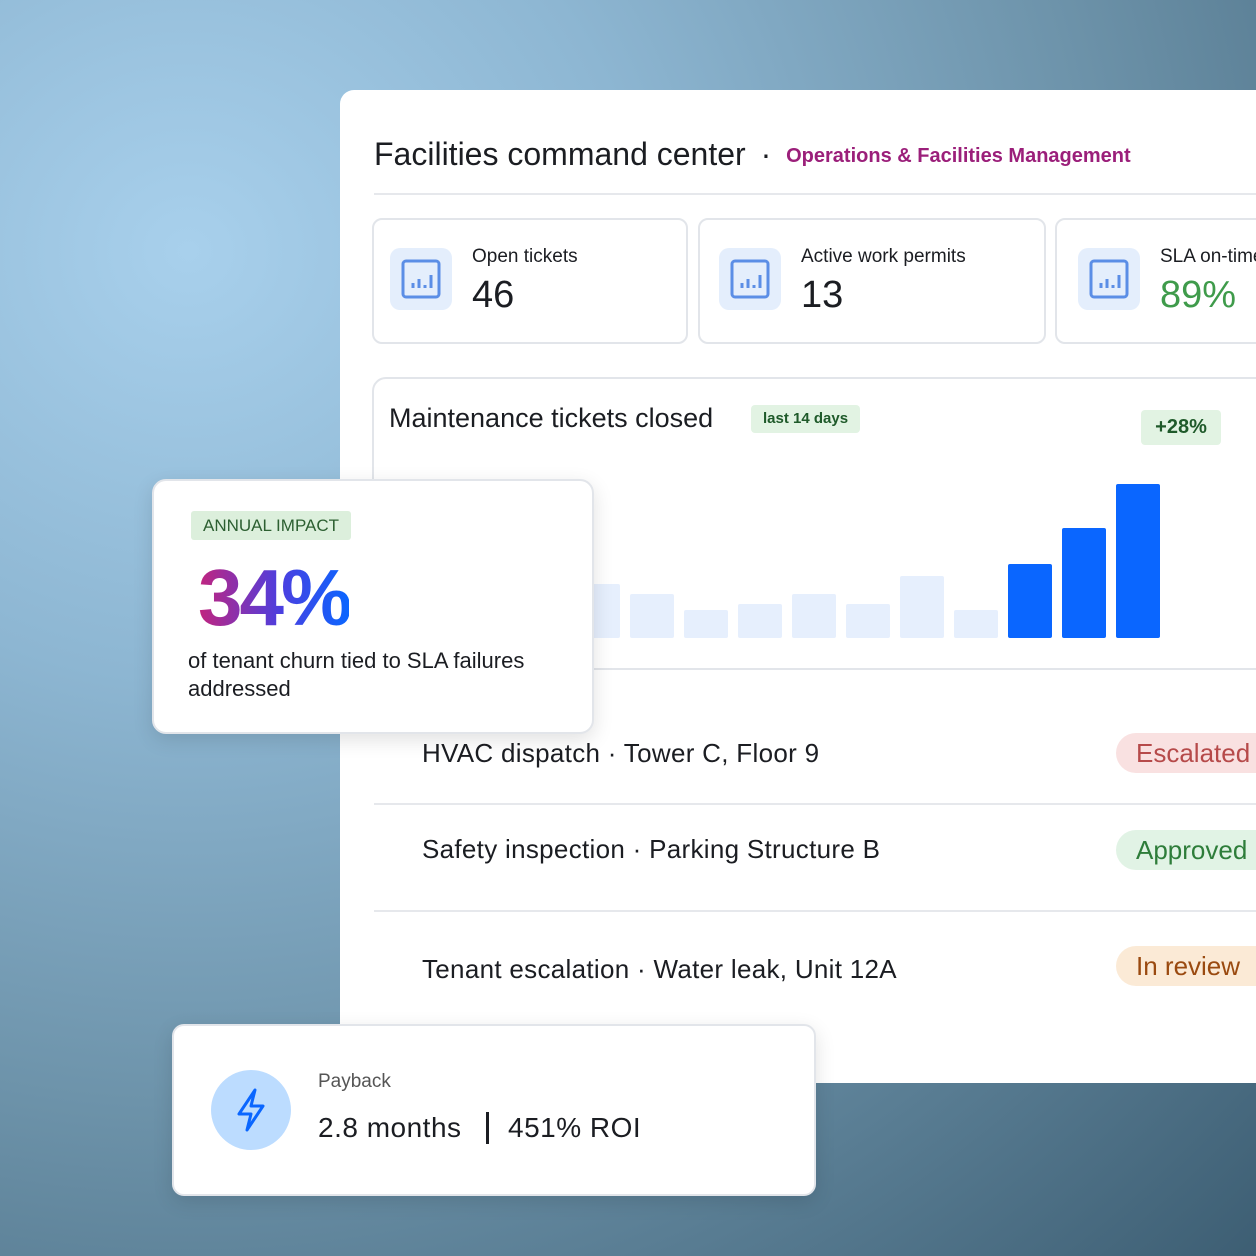 Image resolution: width=1256 pixels, height=1256 pixels. What do you see at coordinates (271, 525) in the screenshot?
I see `impact-badge: ANNUAL IMPACT` at bounding box center [271, 525].